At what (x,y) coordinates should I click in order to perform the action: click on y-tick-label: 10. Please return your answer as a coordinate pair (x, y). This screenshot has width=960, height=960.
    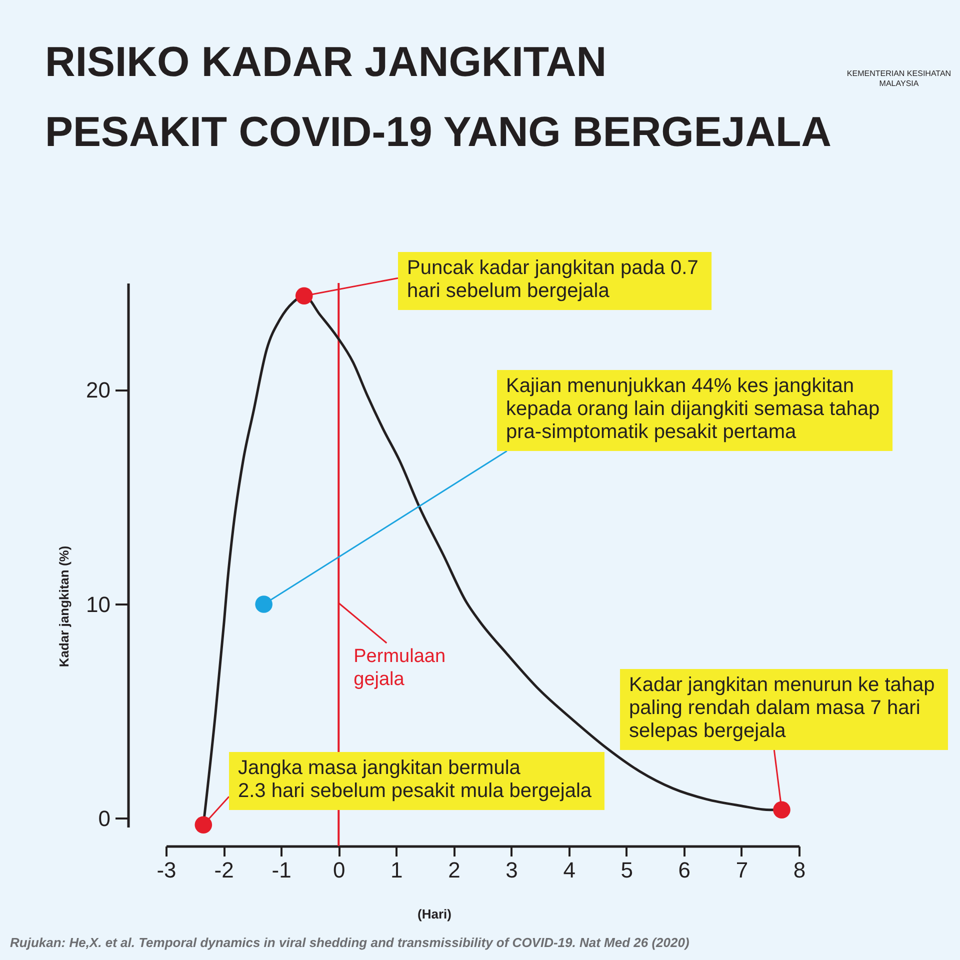
    Looking at the image, I should click on (98, 604).